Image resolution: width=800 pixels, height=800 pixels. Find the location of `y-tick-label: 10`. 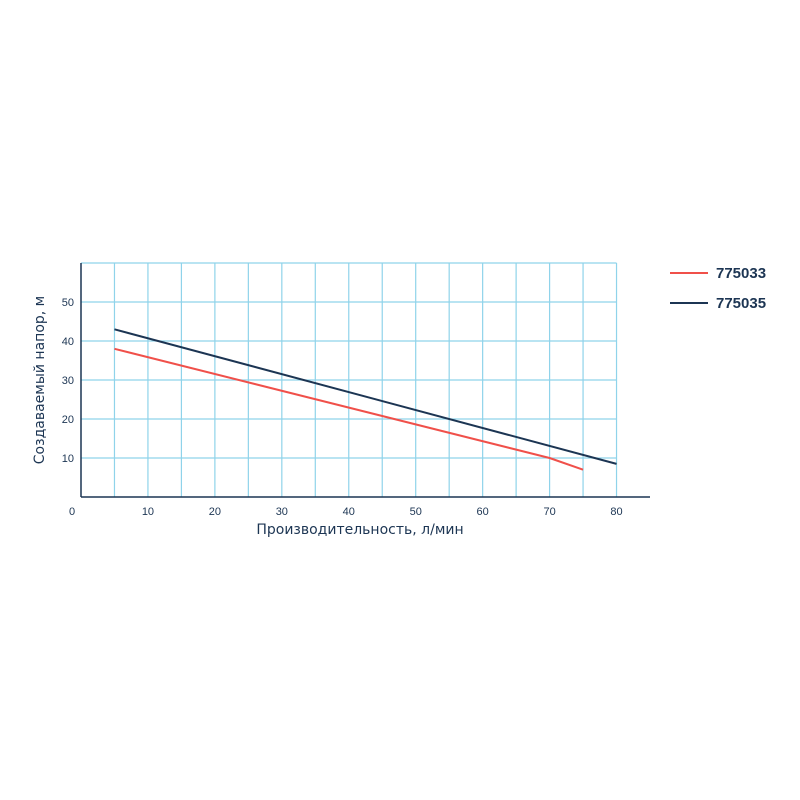

y-tick-label: 10 is located at coordinates (68, 459).